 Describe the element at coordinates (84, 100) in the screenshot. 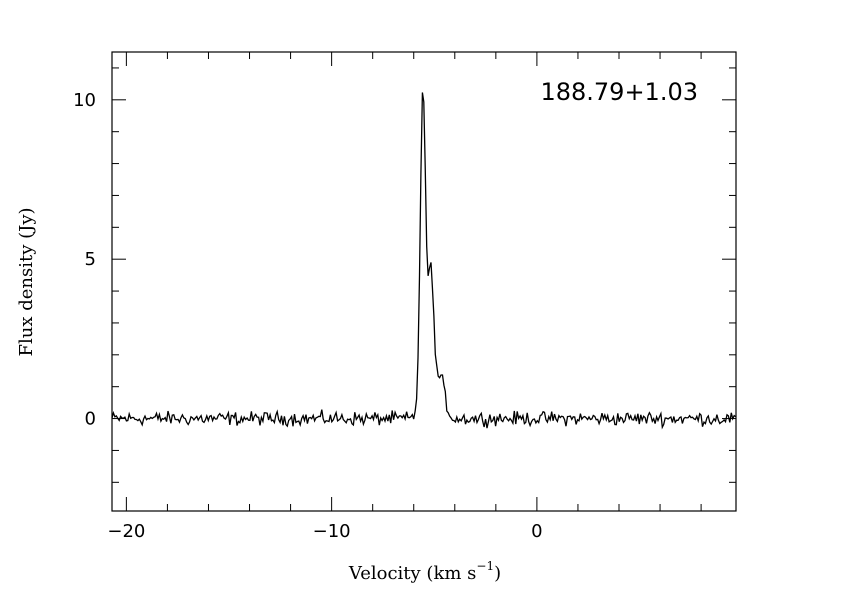

I see `y-tick-label: 10` at that location.